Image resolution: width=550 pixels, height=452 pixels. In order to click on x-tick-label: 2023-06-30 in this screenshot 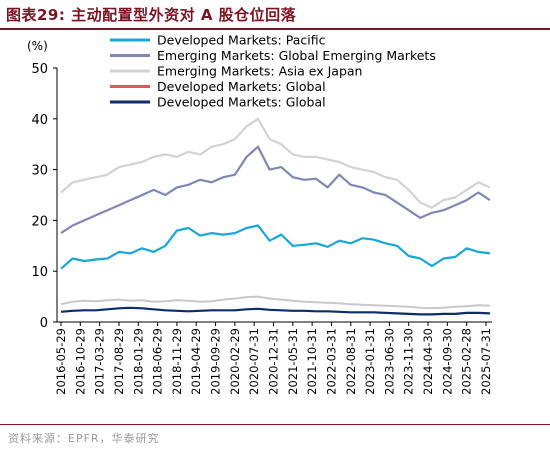, I will do `click(389, 361)`.